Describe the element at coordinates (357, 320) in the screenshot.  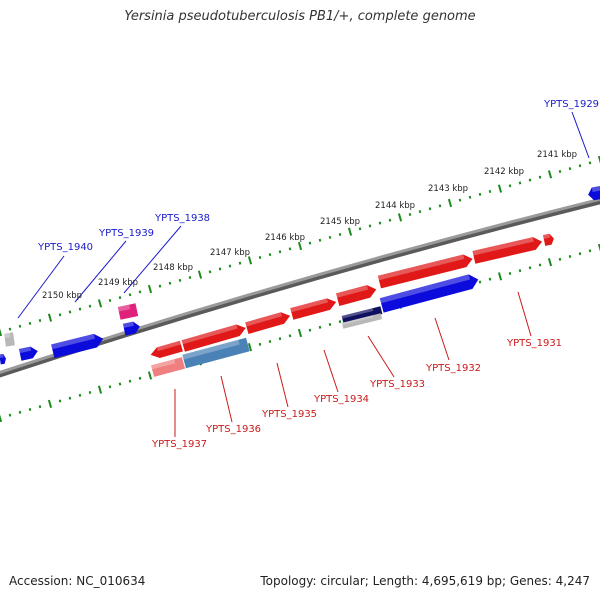
I see `gene-gray-under-shine` at that location.